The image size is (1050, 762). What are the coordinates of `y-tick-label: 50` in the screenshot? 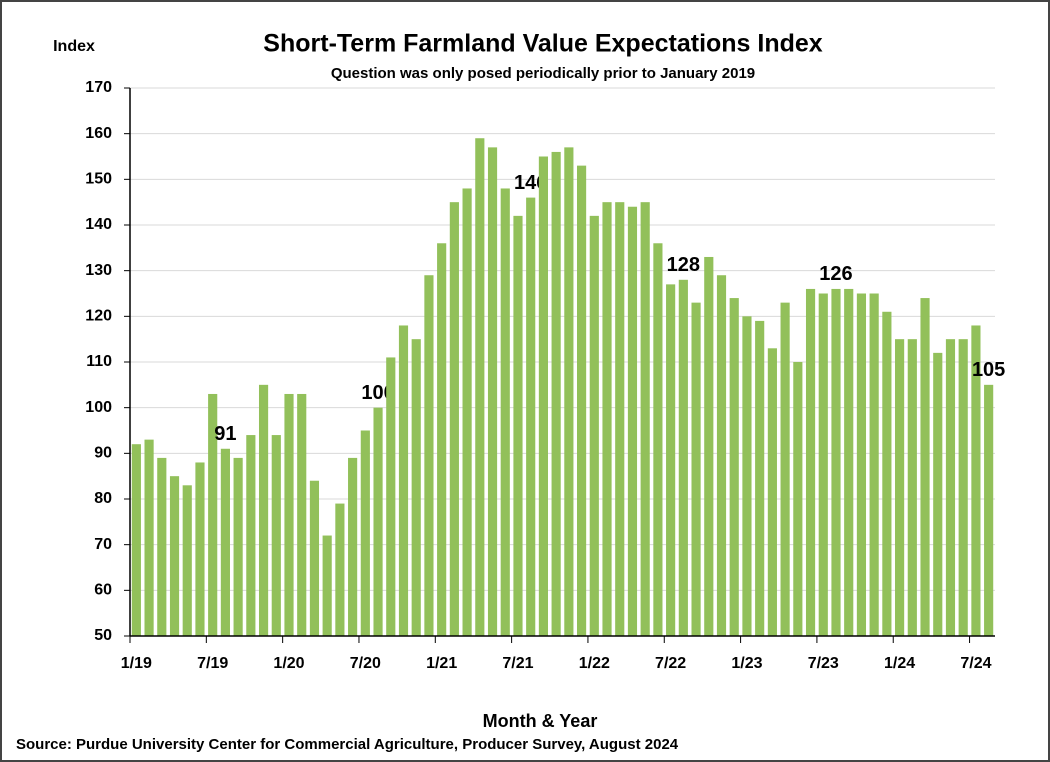 It's located at (103, 635).